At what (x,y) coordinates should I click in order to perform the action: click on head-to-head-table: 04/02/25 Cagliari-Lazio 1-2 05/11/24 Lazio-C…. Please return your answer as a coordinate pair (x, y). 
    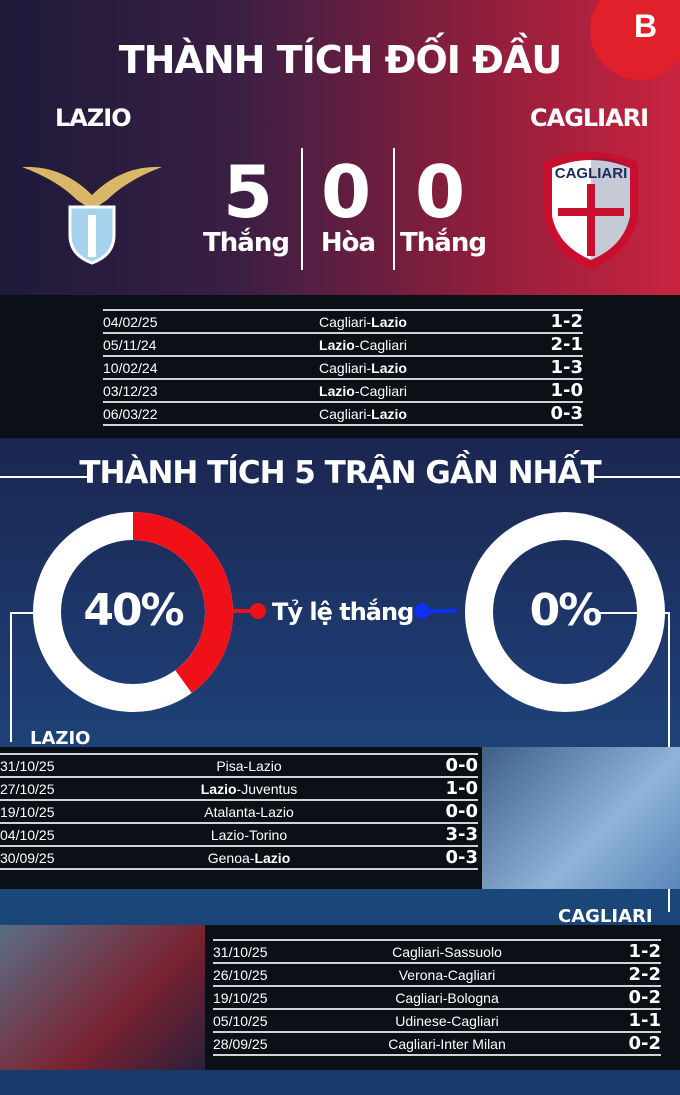
    Looking at the image, I should click on (343, 367).